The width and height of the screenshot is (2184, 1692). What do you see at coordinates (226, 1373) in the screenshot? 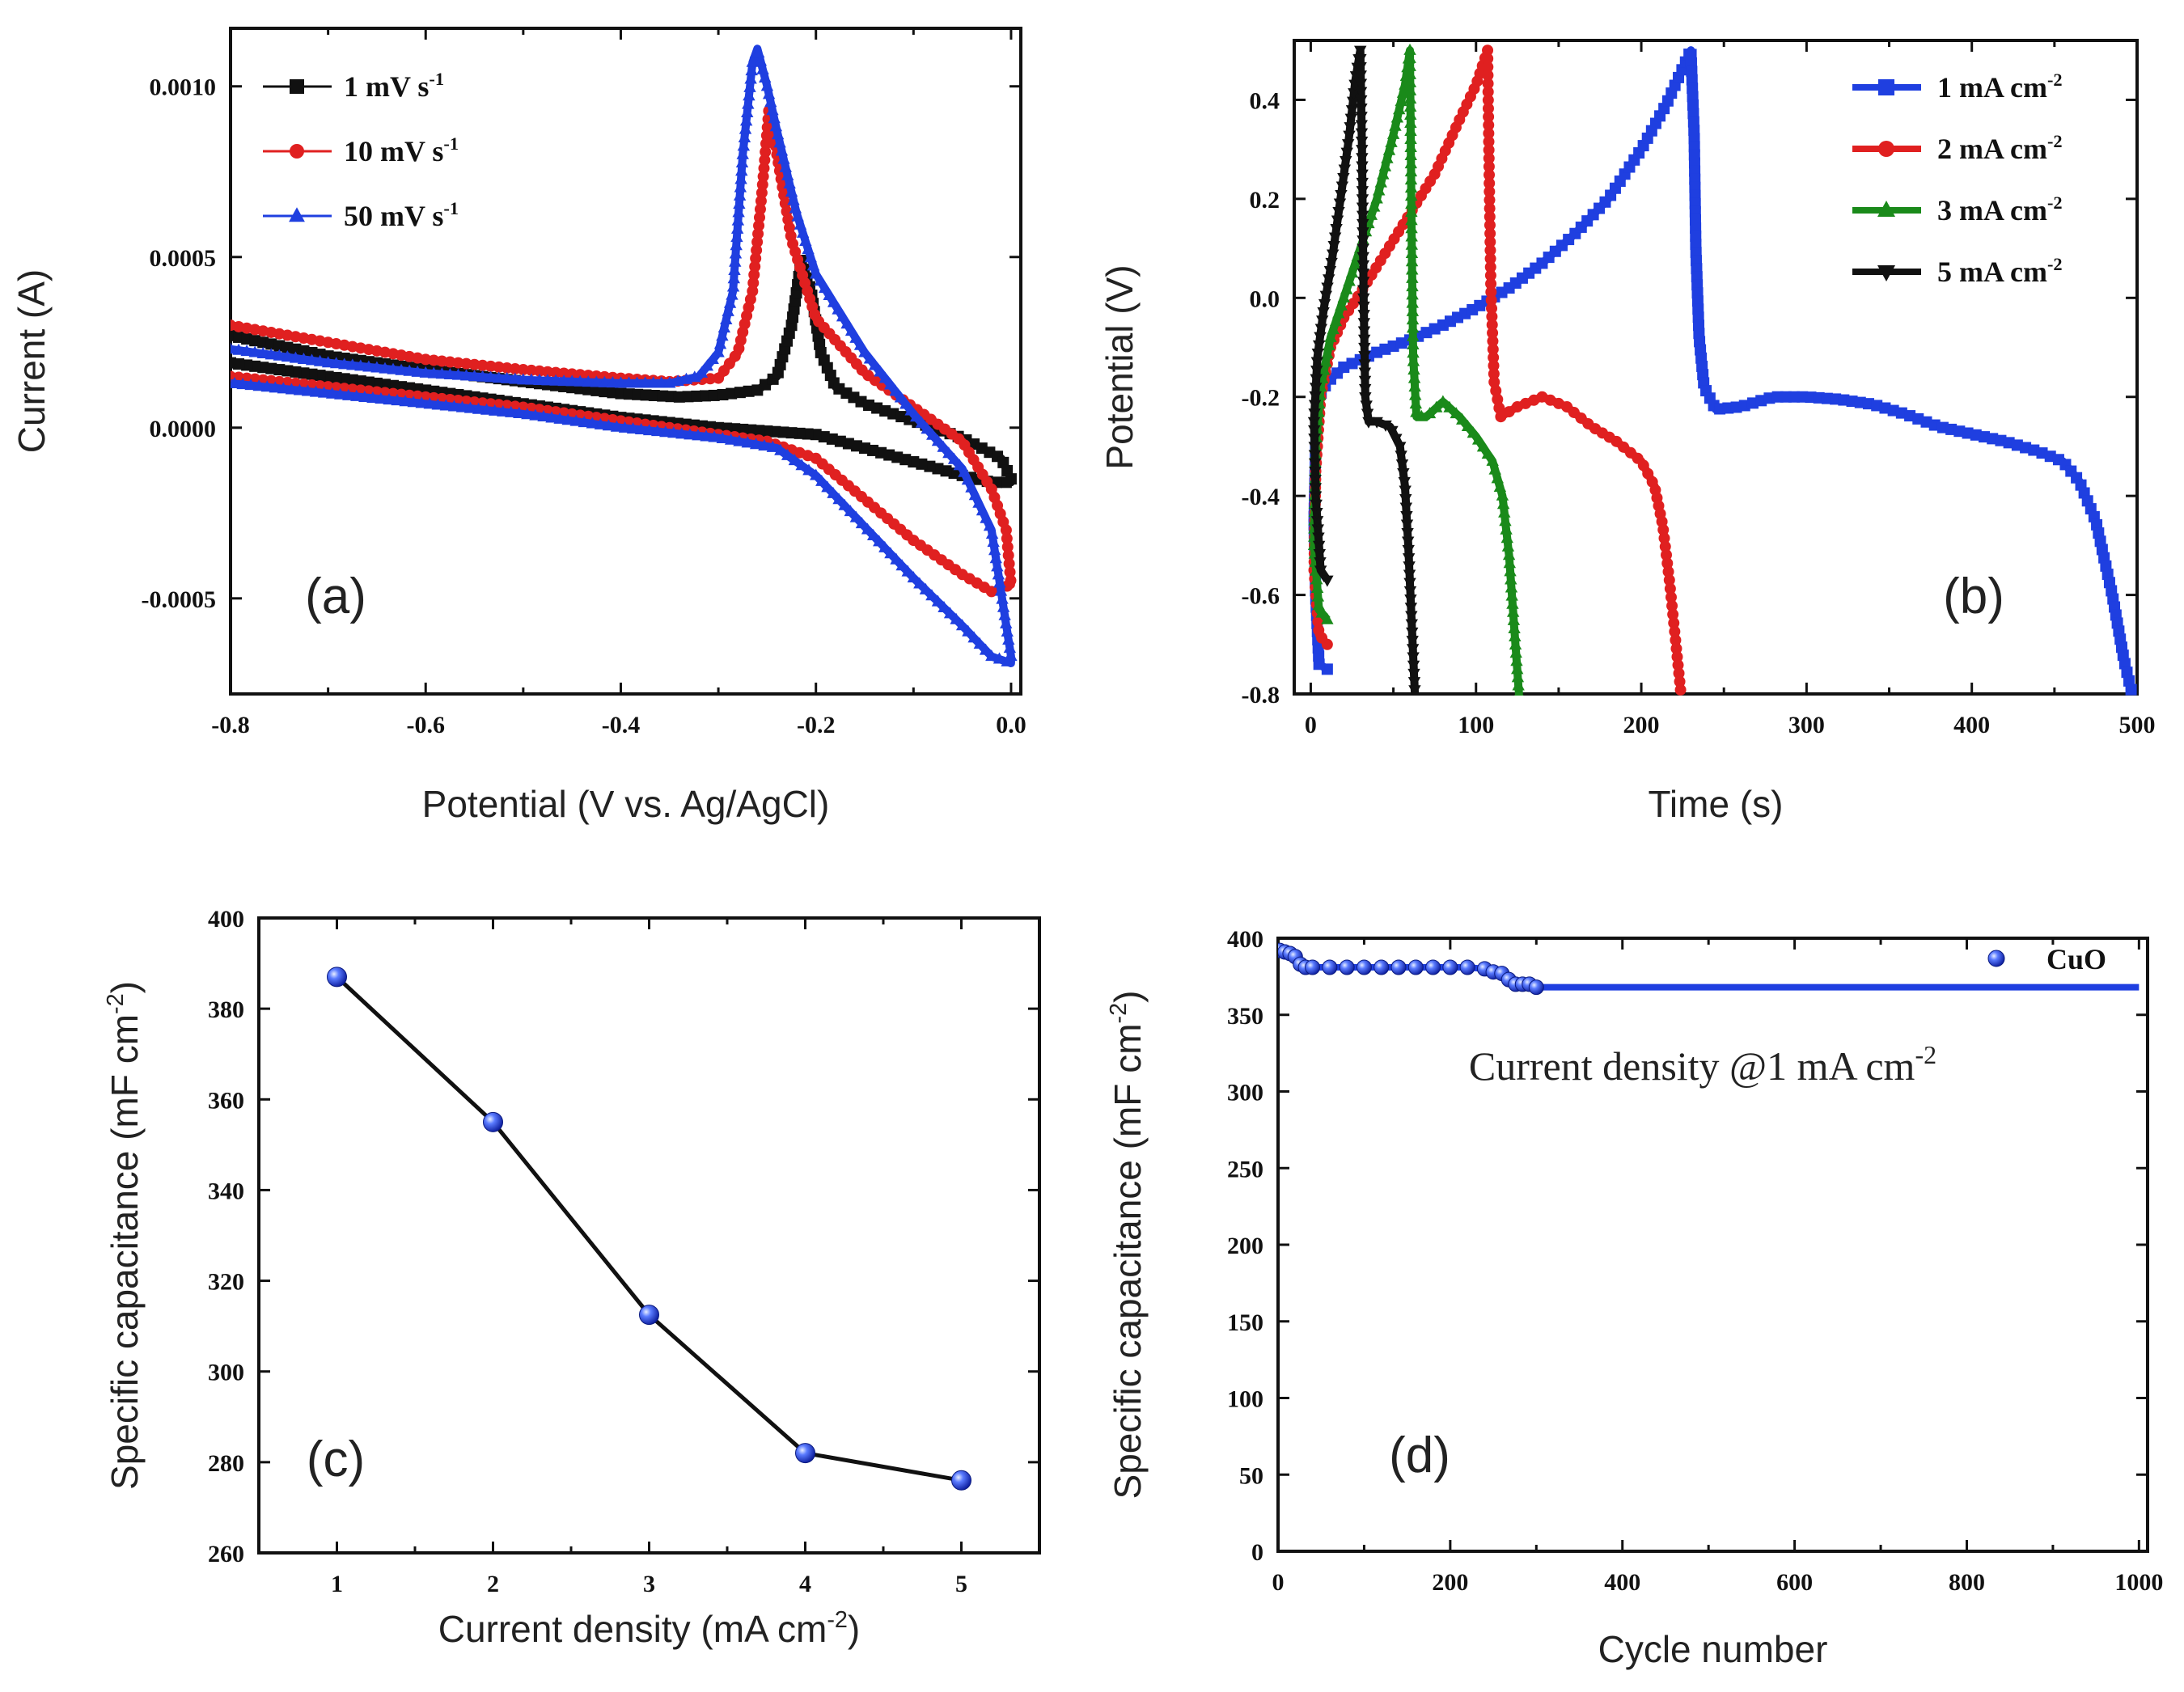
I see `y-tick-label-c: 300` at bounding box center [226, 1373].